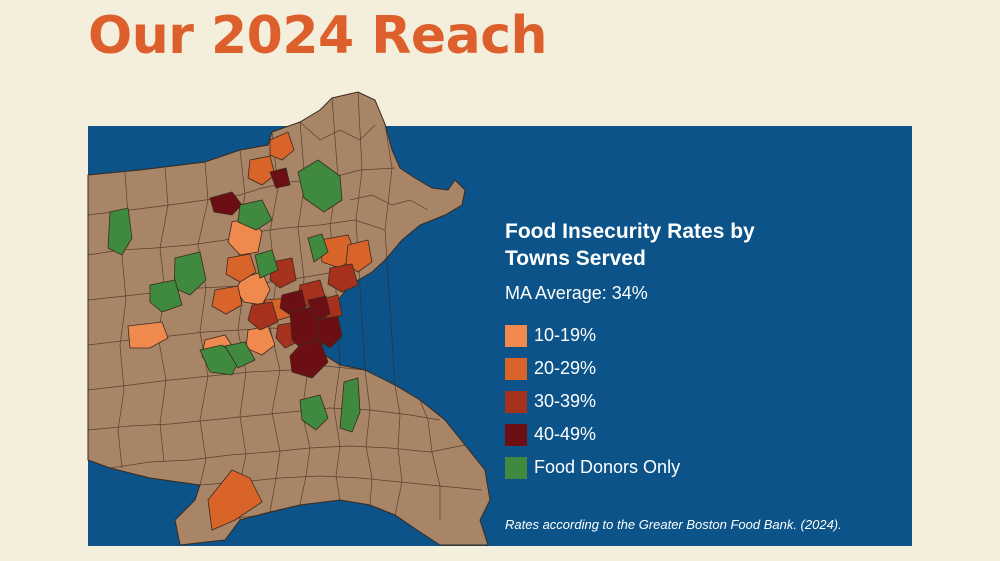 This screenshot has height=561, width=1000. I want to click on legend-item-20-29: 20-29%, so click(592, 368).